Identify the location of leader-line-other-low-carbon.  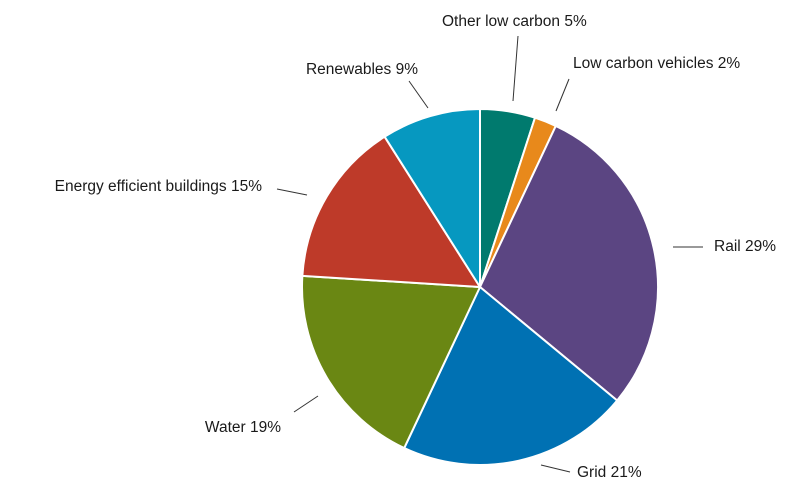
(515, 68).